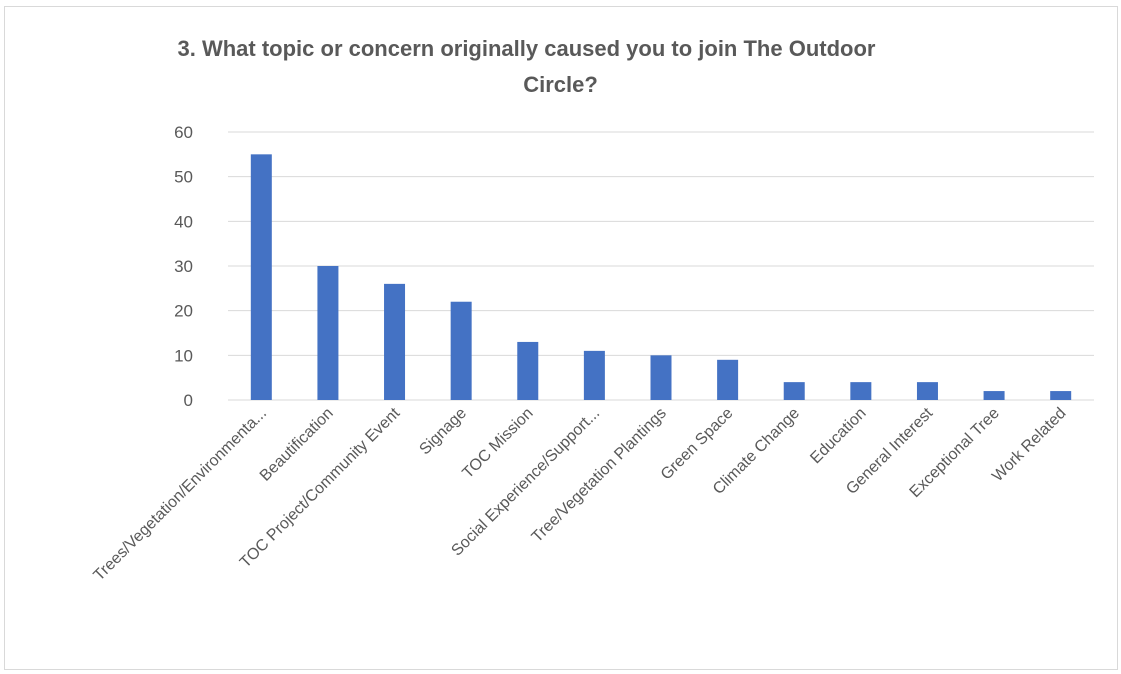 The height and width of the screenshot is (674, 1121). Describe the element at coordinates (183, 311) in the screenshot. I see `y-tick-label: 20` at that location.